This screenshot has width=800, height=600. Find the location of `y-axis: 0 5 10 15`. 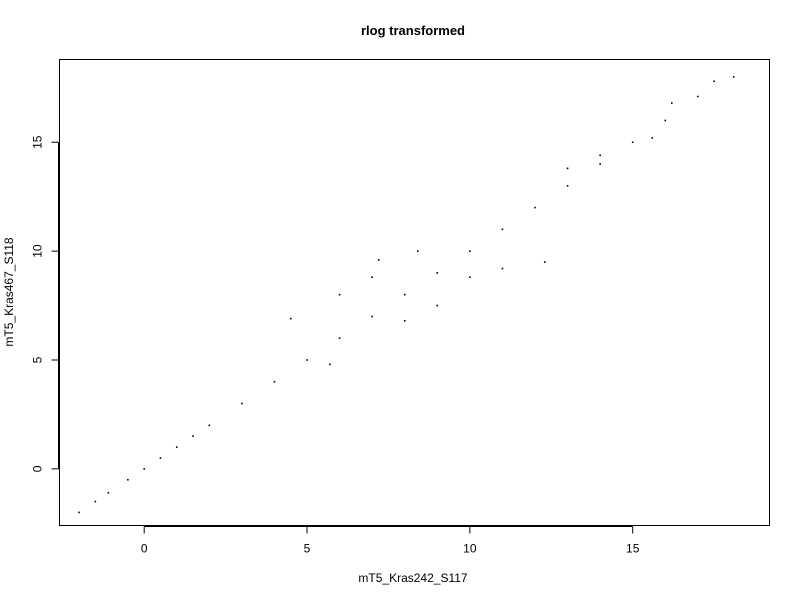

y-axis: 0 5 10 15 is located at coordinates (45, 303).